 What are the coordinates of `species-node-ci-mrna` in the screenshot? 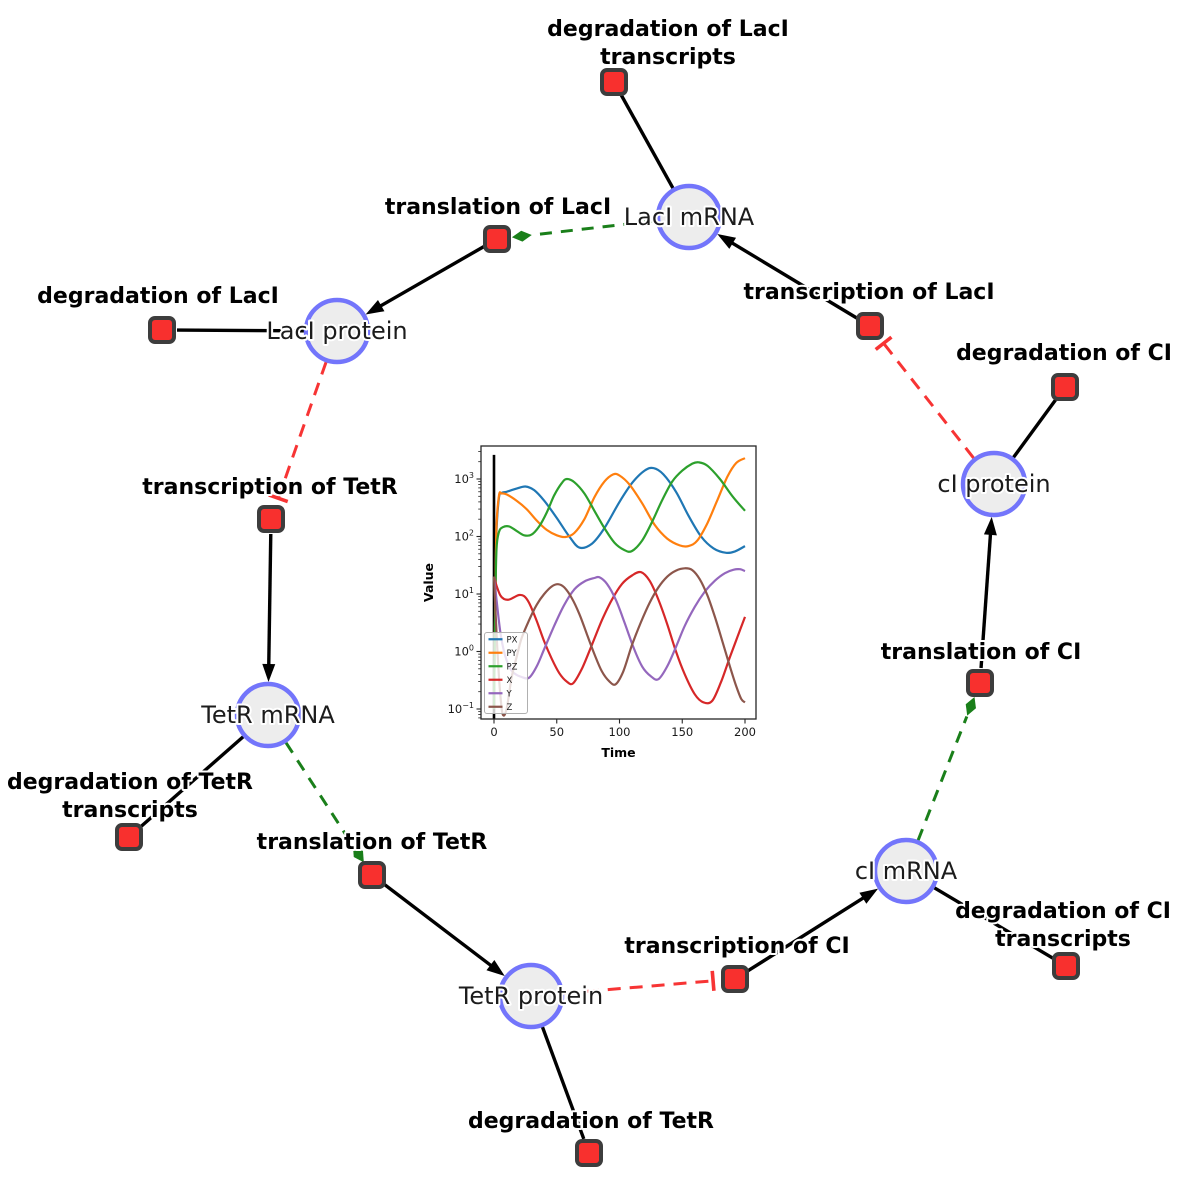 It's located at (906, 871).